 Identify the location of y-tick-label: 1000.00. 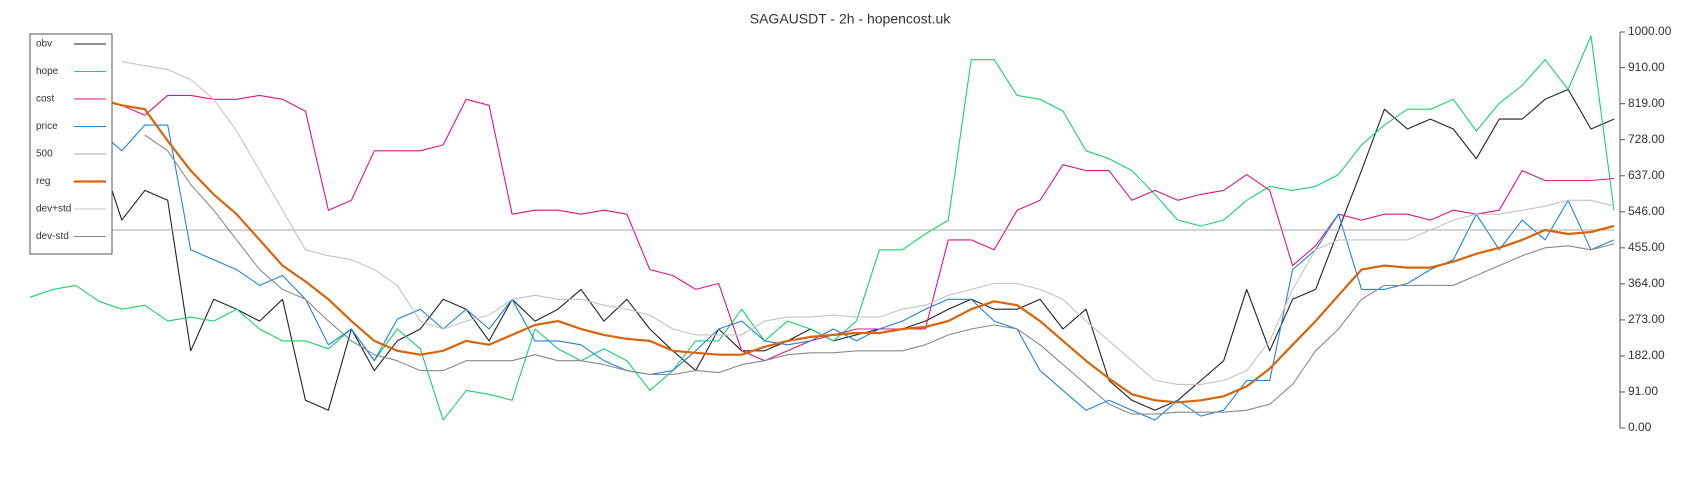
(1650, 31).